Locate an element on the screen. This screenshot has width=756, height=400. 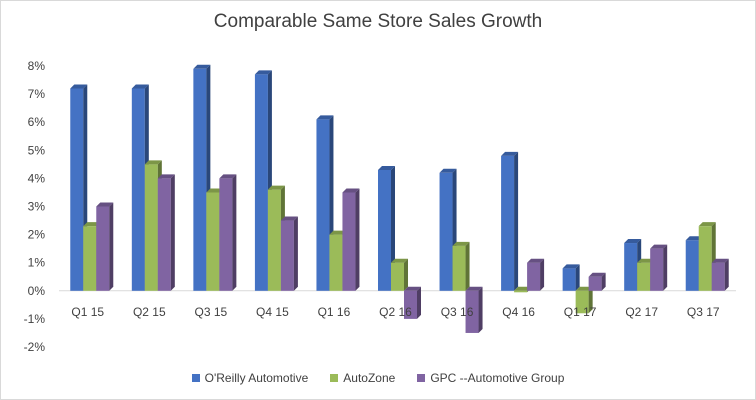
y-tick-label: -1% is located at coordinates (35, 319).